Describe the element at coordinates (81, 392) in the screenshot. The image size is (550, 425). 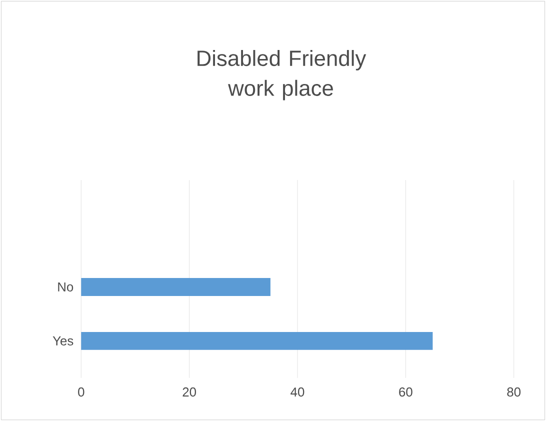
I see `x-tick-label: 0` at that location.